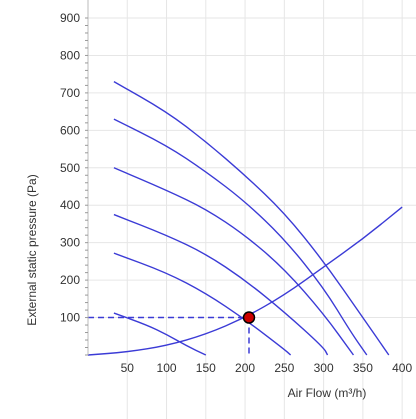 Image resolution: width=416 pixels, height=419 pixels. I want to click on x-tick-label: 400, so click(402, 368).